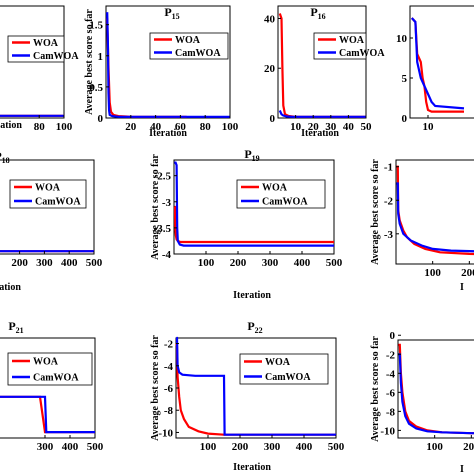 The image size is (474, 474). I want to click on y-tick-label: 20, so click(270, 69).